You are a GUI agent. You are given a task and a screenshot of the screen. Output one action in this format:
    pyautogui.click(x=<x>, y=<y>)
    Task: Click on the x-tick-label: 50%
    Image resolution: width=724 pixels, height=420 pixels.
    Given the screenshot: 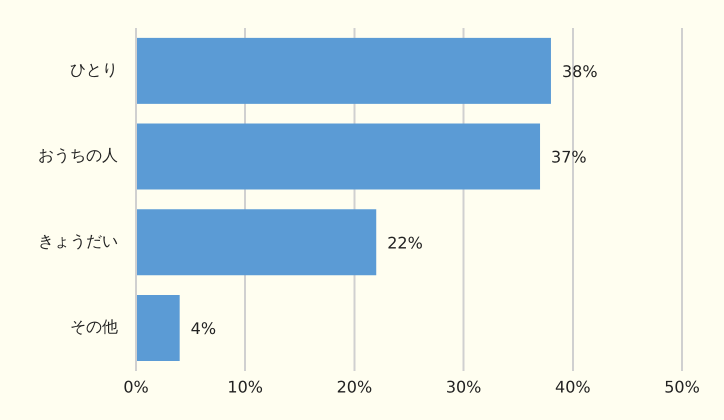 What is the action you would take?
    pyautogui.click(x=682, y=387)
    